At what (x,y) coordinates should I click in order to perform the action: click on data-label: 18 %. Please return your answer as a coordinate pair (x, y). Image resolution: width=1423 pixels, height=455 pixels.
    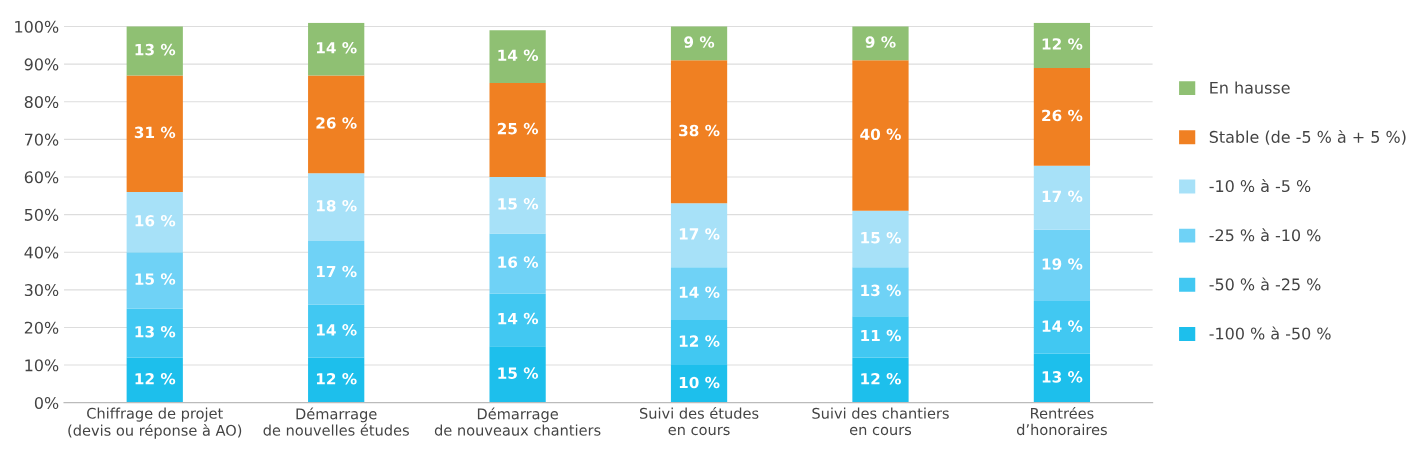
    Looking at the image, I should click on (336, 205).